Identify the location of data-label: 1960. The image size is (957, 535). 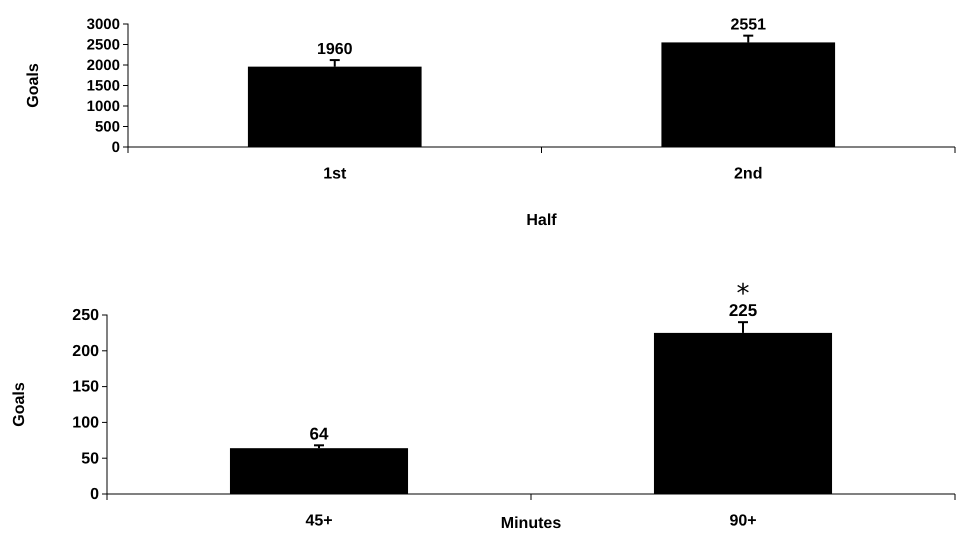
(334, 49).